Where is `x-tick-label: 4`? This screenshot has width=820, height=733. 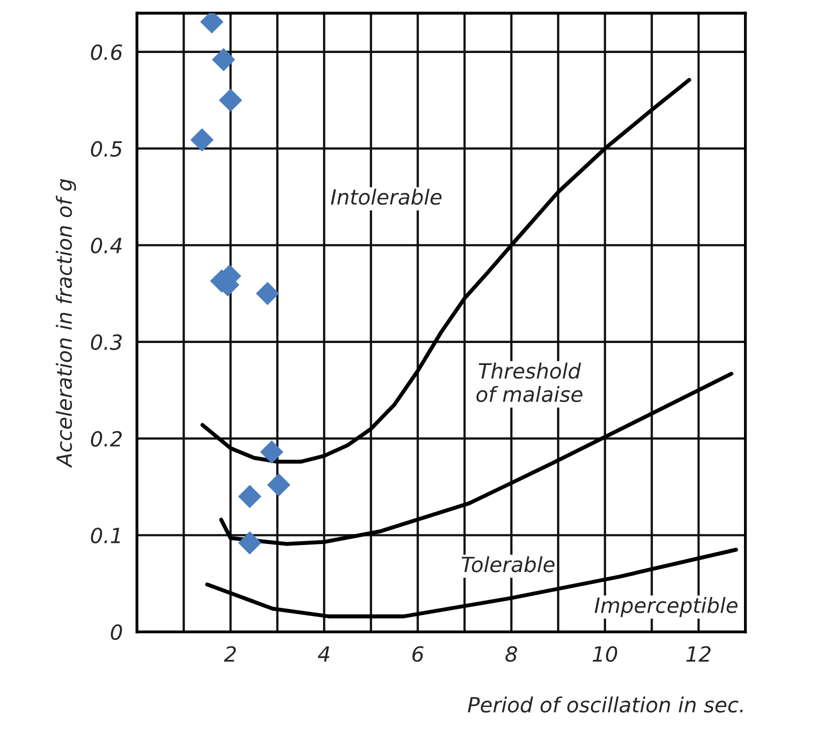 x-tick-label: 4 is located at coordinates (324, 654).